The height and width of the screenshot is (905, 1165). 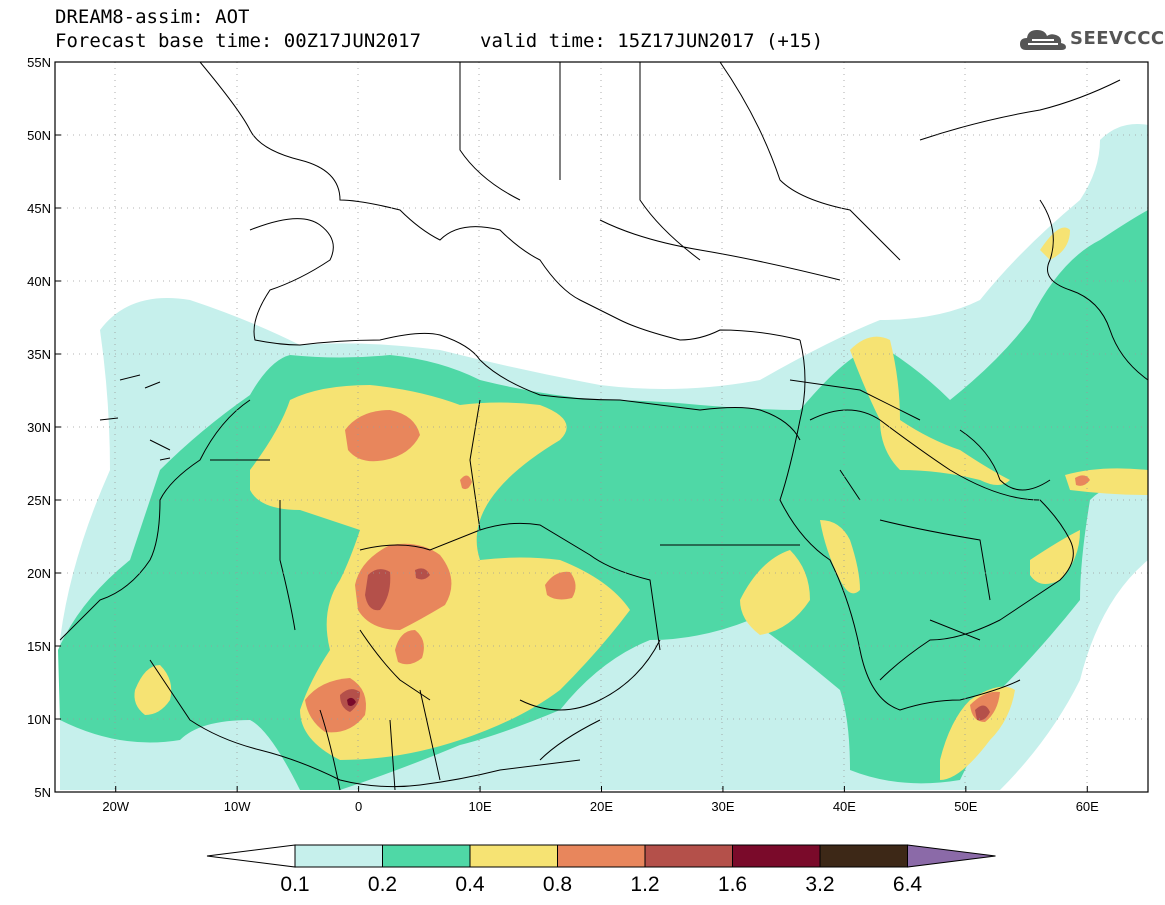 I want to click on lat-tick-label: 10N, so click(x=39, y=719).